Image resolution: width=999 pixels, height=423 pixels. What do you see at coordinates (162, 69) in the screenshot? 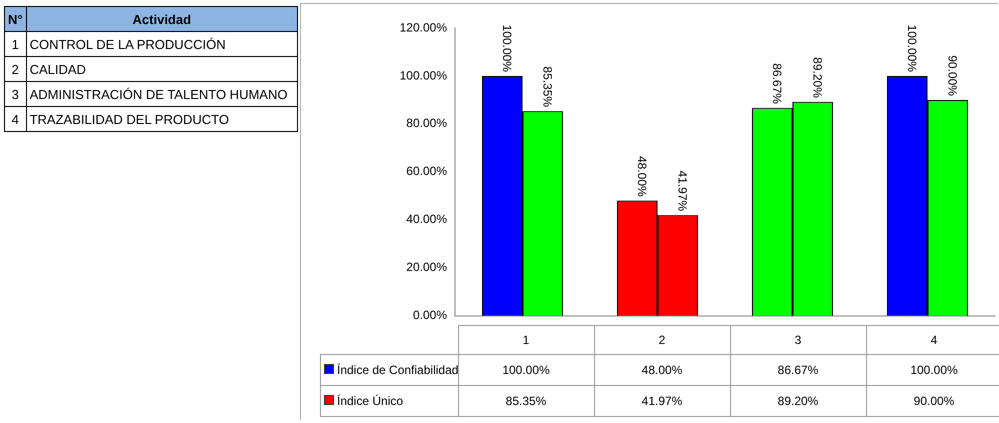
I see `text: CALIDAD` at bounding box center [162, 69].